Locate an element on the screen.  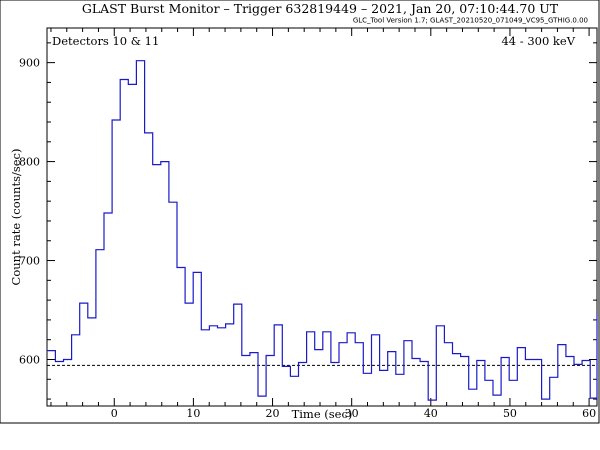
y-tick-label: 800 is located at coordinates (29, 162).